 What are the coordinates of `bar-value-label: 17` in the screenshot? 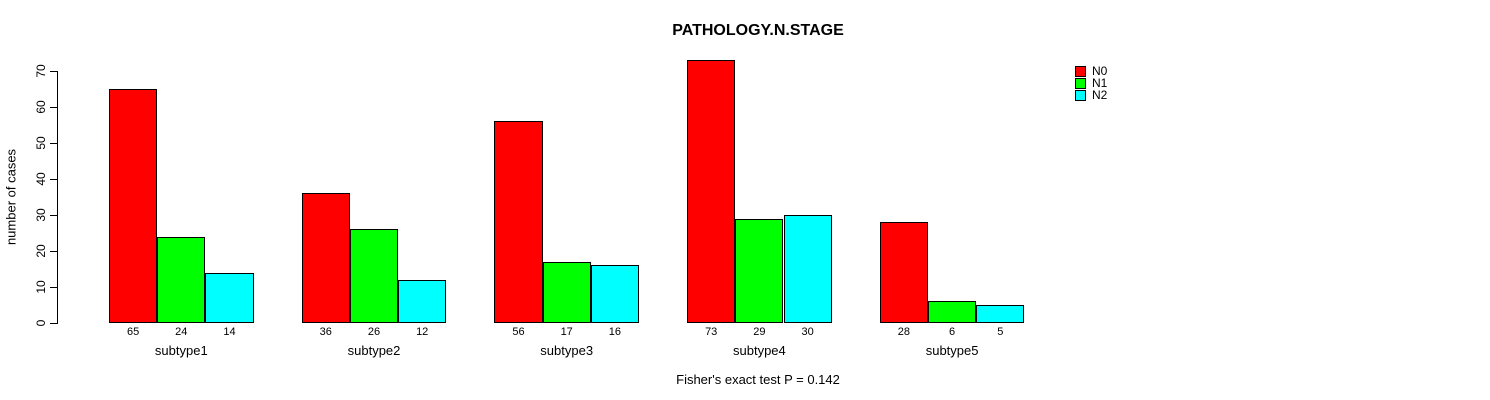 It's located at (566, 332).